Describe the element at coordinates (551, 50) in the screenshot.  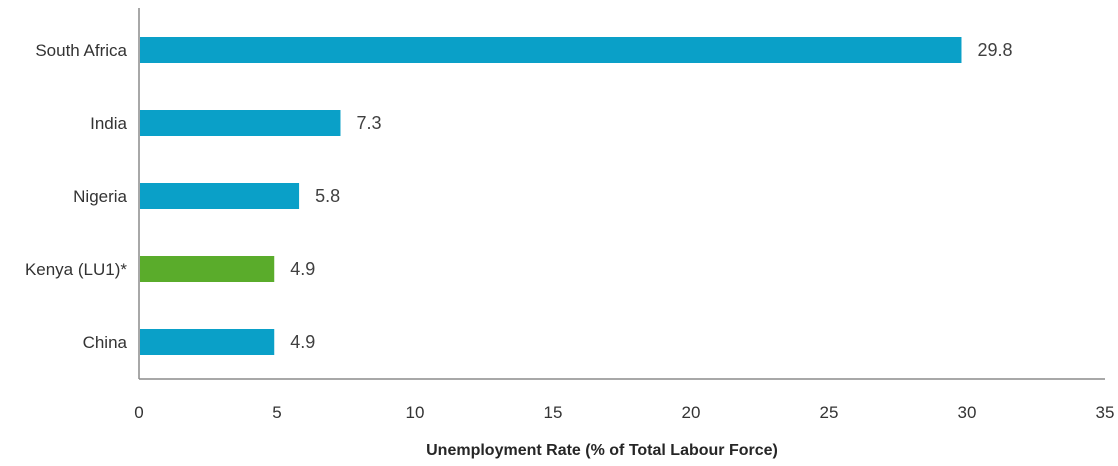
I see `bar-south-africa` at that location.